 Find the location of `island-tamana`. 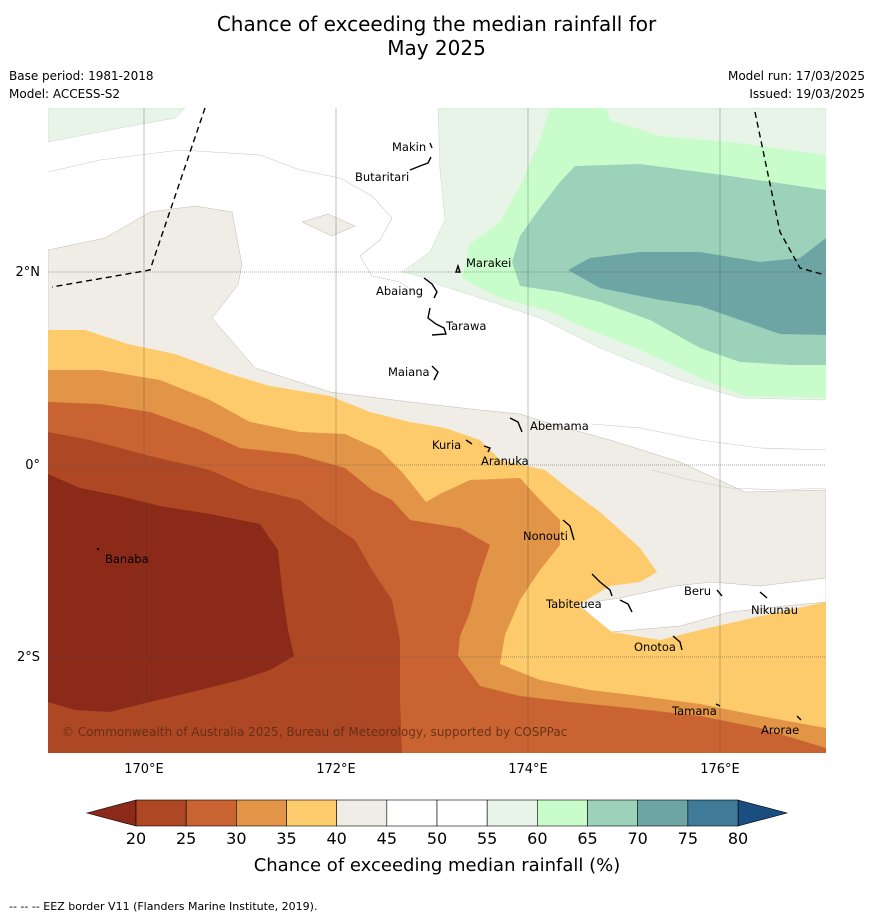

island-tamana is located at coordinates (718, 705).